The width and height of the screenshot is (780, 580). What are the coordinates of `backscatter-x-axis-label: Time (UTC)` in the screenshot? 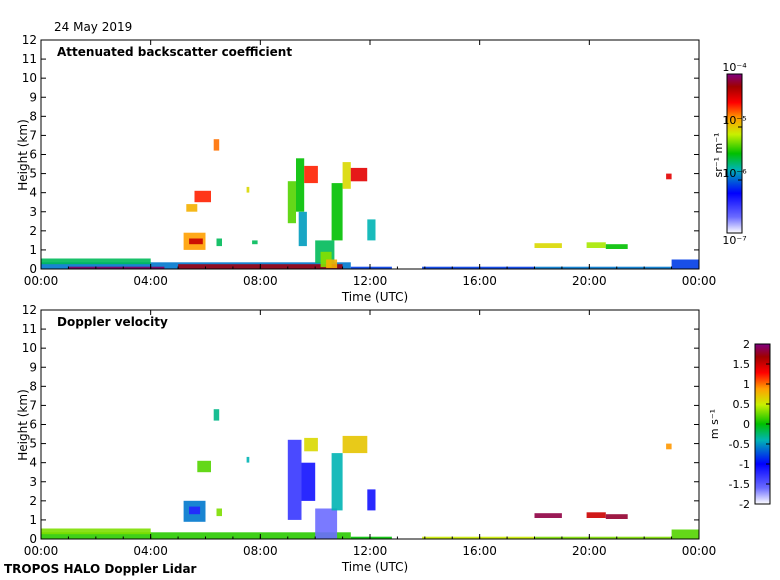 It's located at (374, 297).